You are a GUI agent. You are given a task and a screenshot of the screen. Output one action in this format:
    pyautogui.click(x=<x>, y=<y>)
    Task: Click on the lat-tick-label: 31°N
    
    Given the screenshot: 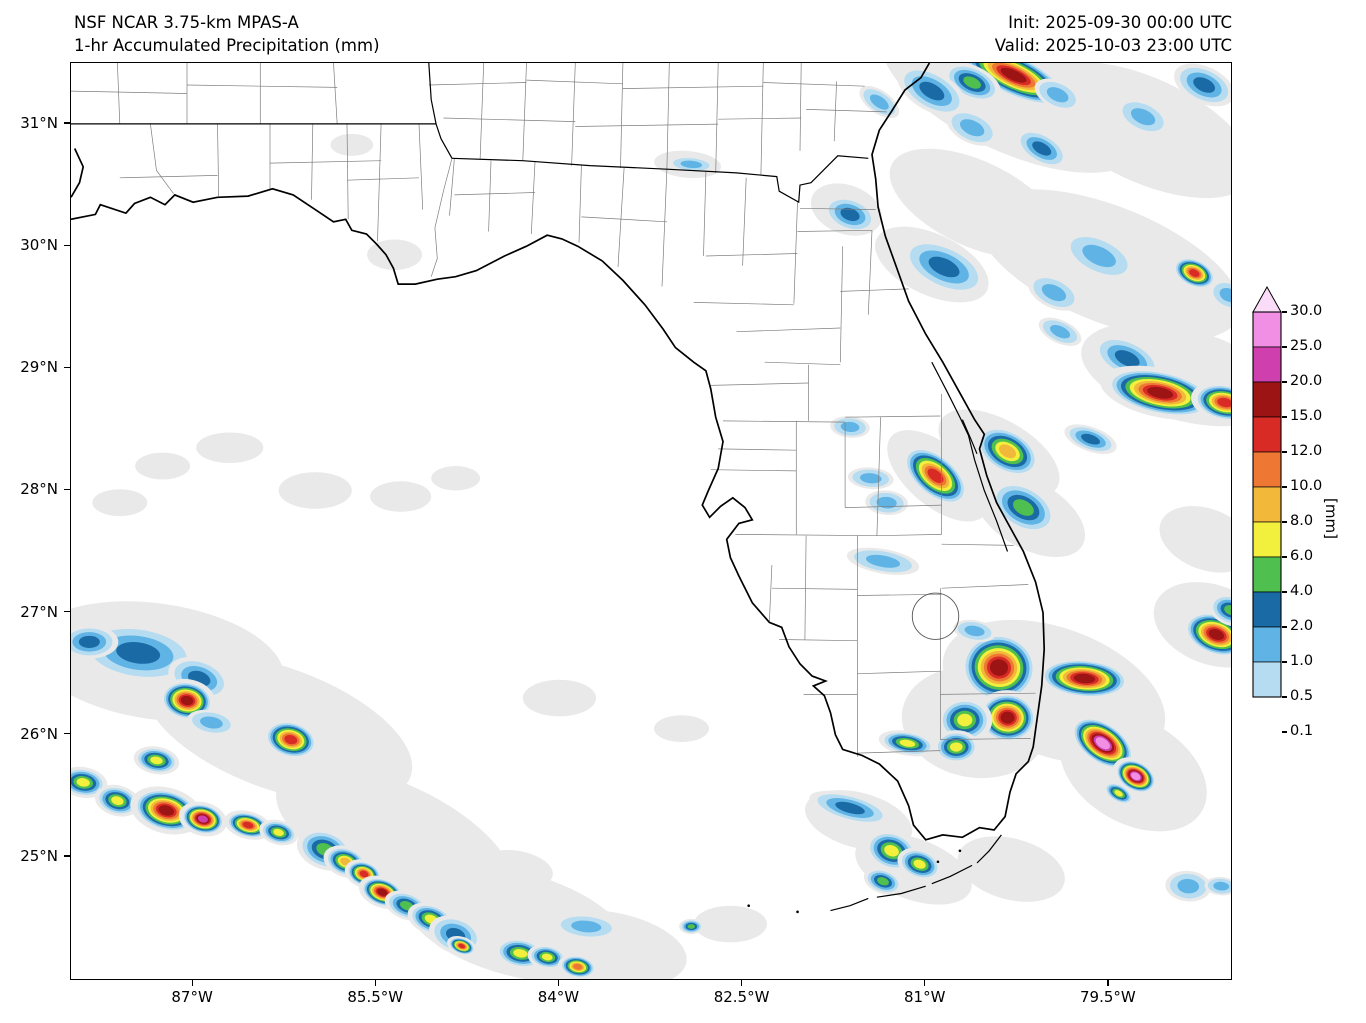 What is the action you would take?
    pyautogui.click(x=39, y=123)
    